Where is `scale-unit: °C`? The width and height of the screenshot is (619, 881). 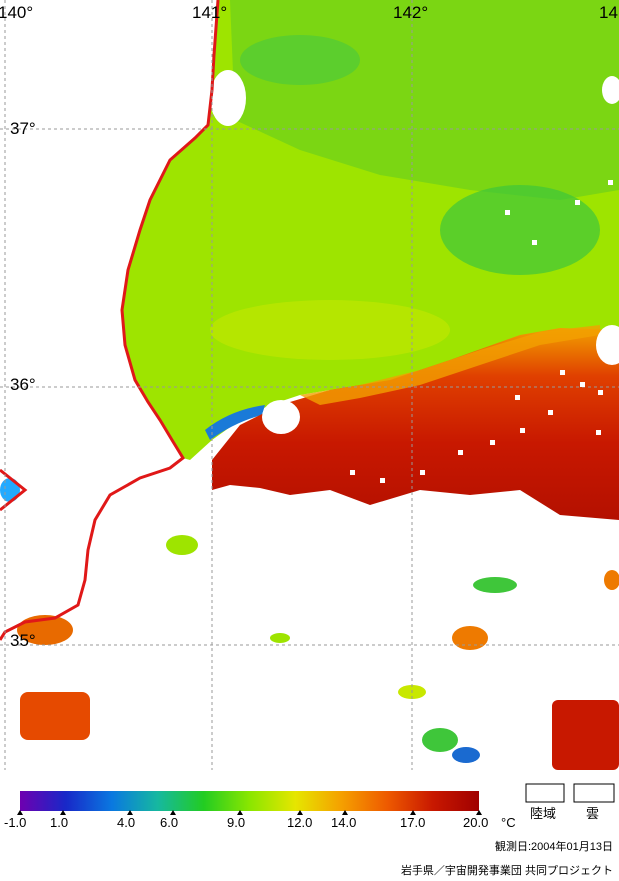 scale-unit: °C is located at coordinates (508, 822).